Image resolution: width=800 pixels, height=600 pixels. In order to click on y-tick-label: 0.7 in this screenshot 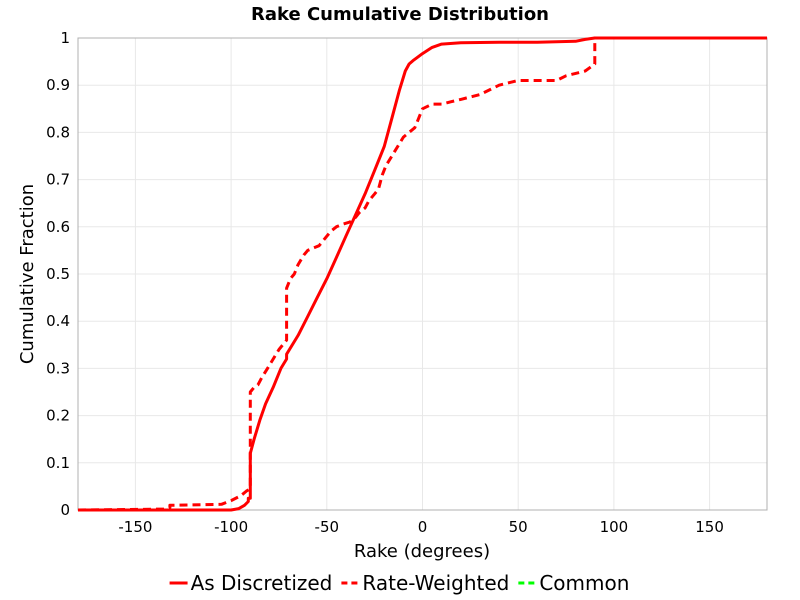, I will do `click(58, 180)`.